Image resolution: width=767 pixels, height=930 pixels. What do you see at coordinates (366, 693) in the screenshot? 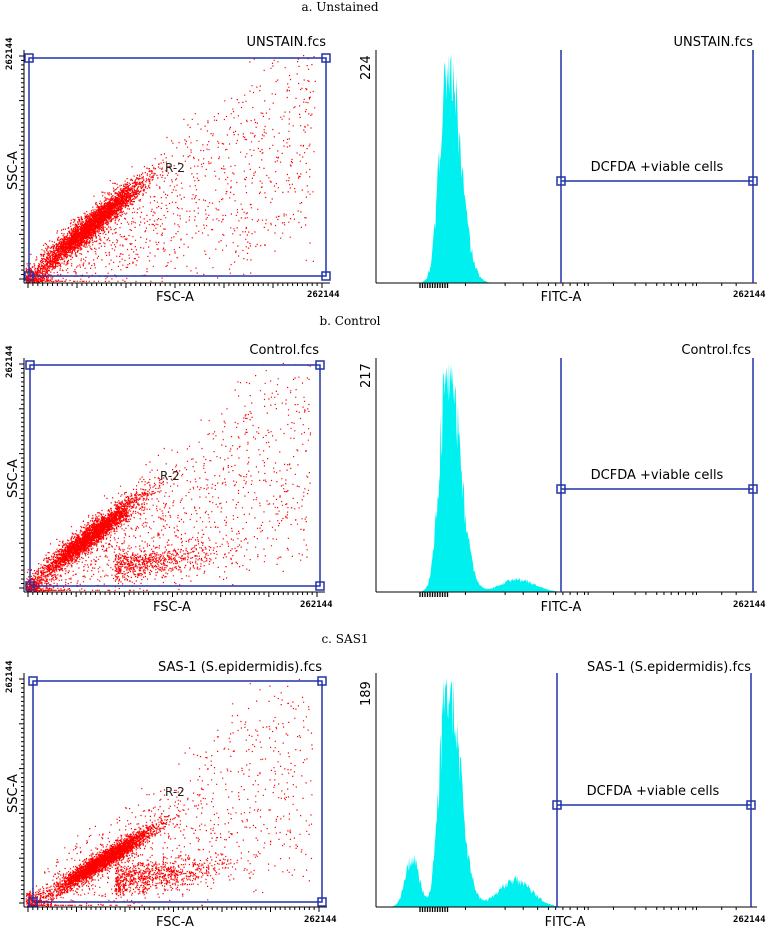
I see `y-max-label: 189` at bounding box center [366, 693].